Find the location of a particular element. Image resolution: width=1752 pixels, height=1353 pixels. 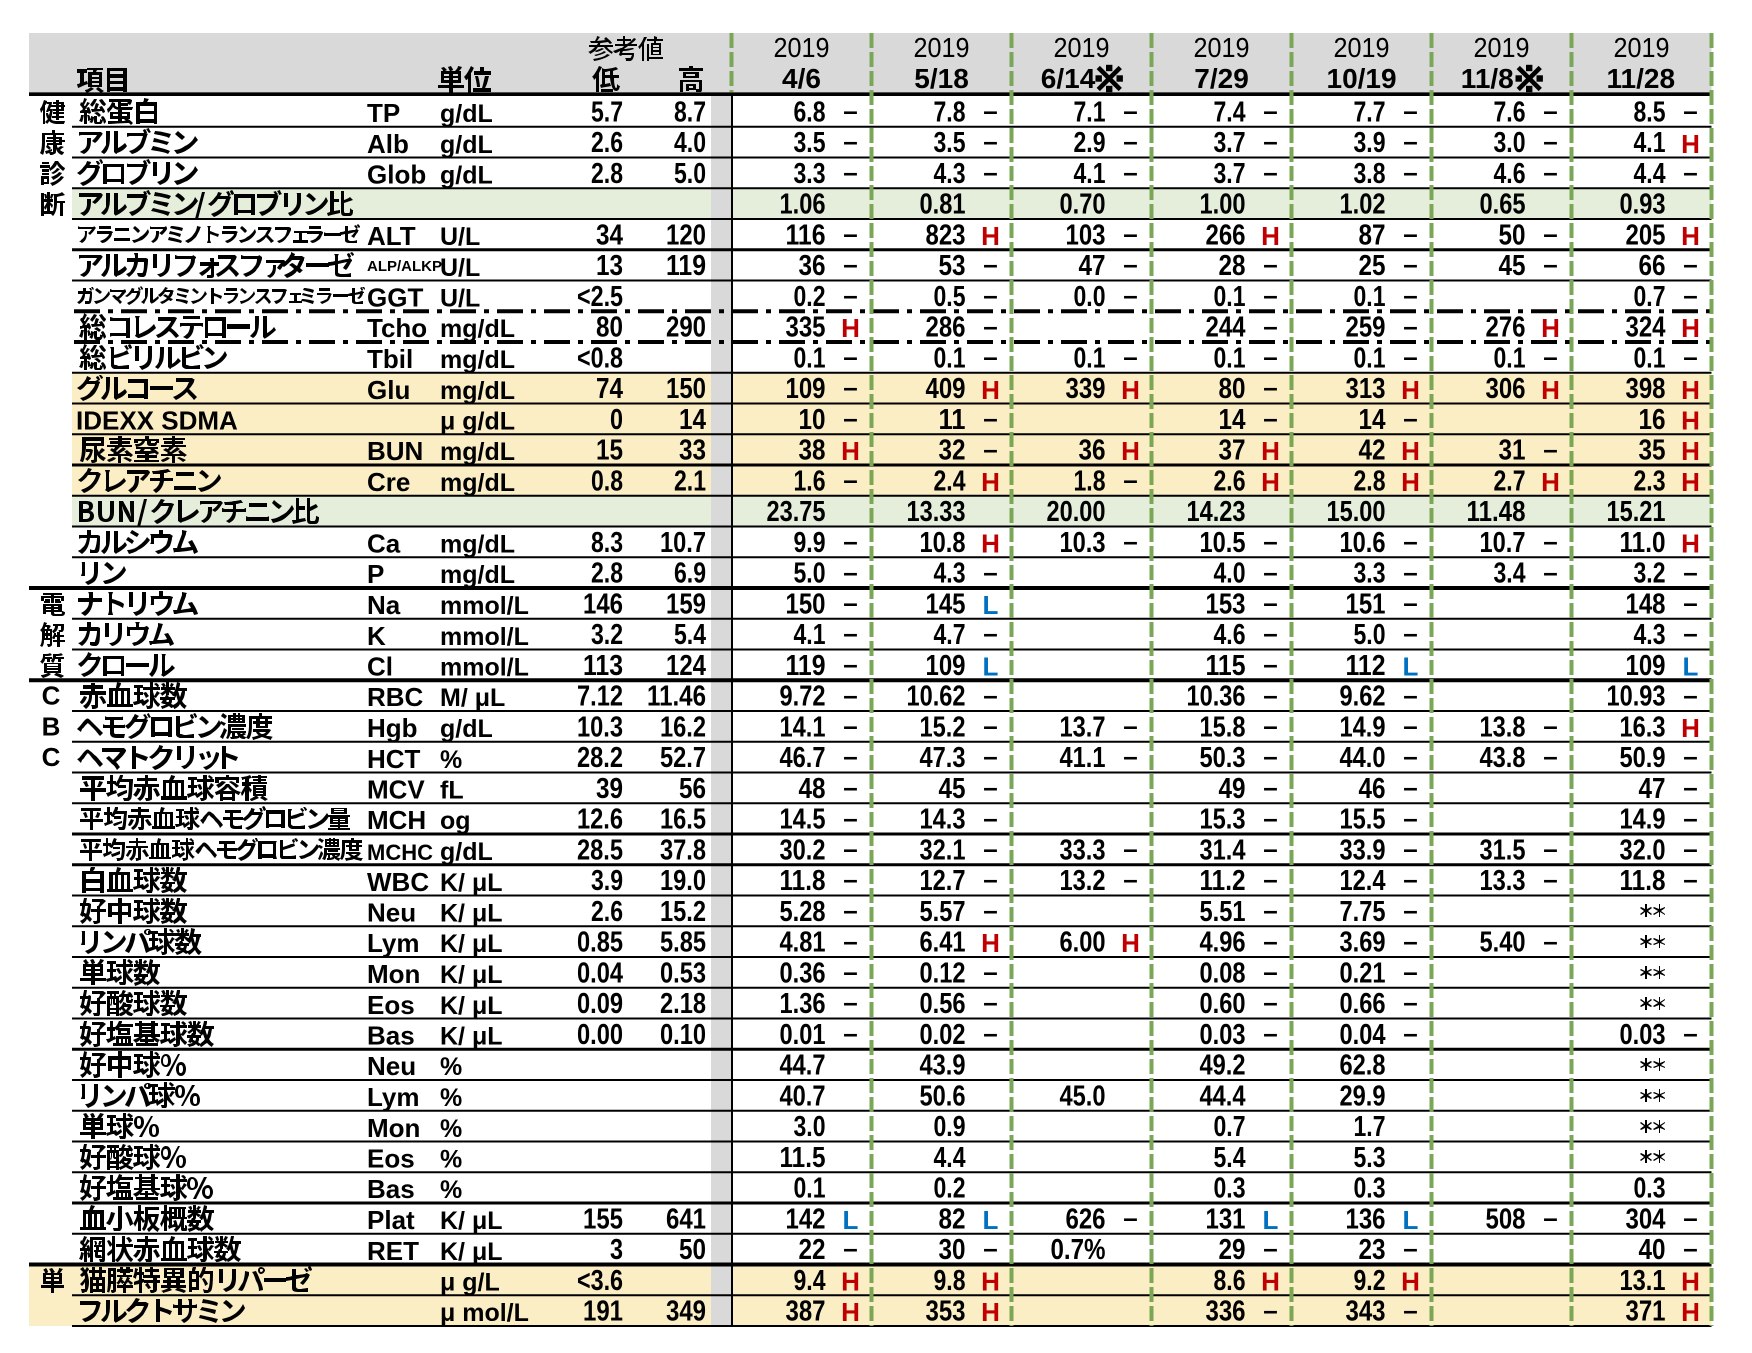

svg-text: 14 is located at coordinates (692, 420).